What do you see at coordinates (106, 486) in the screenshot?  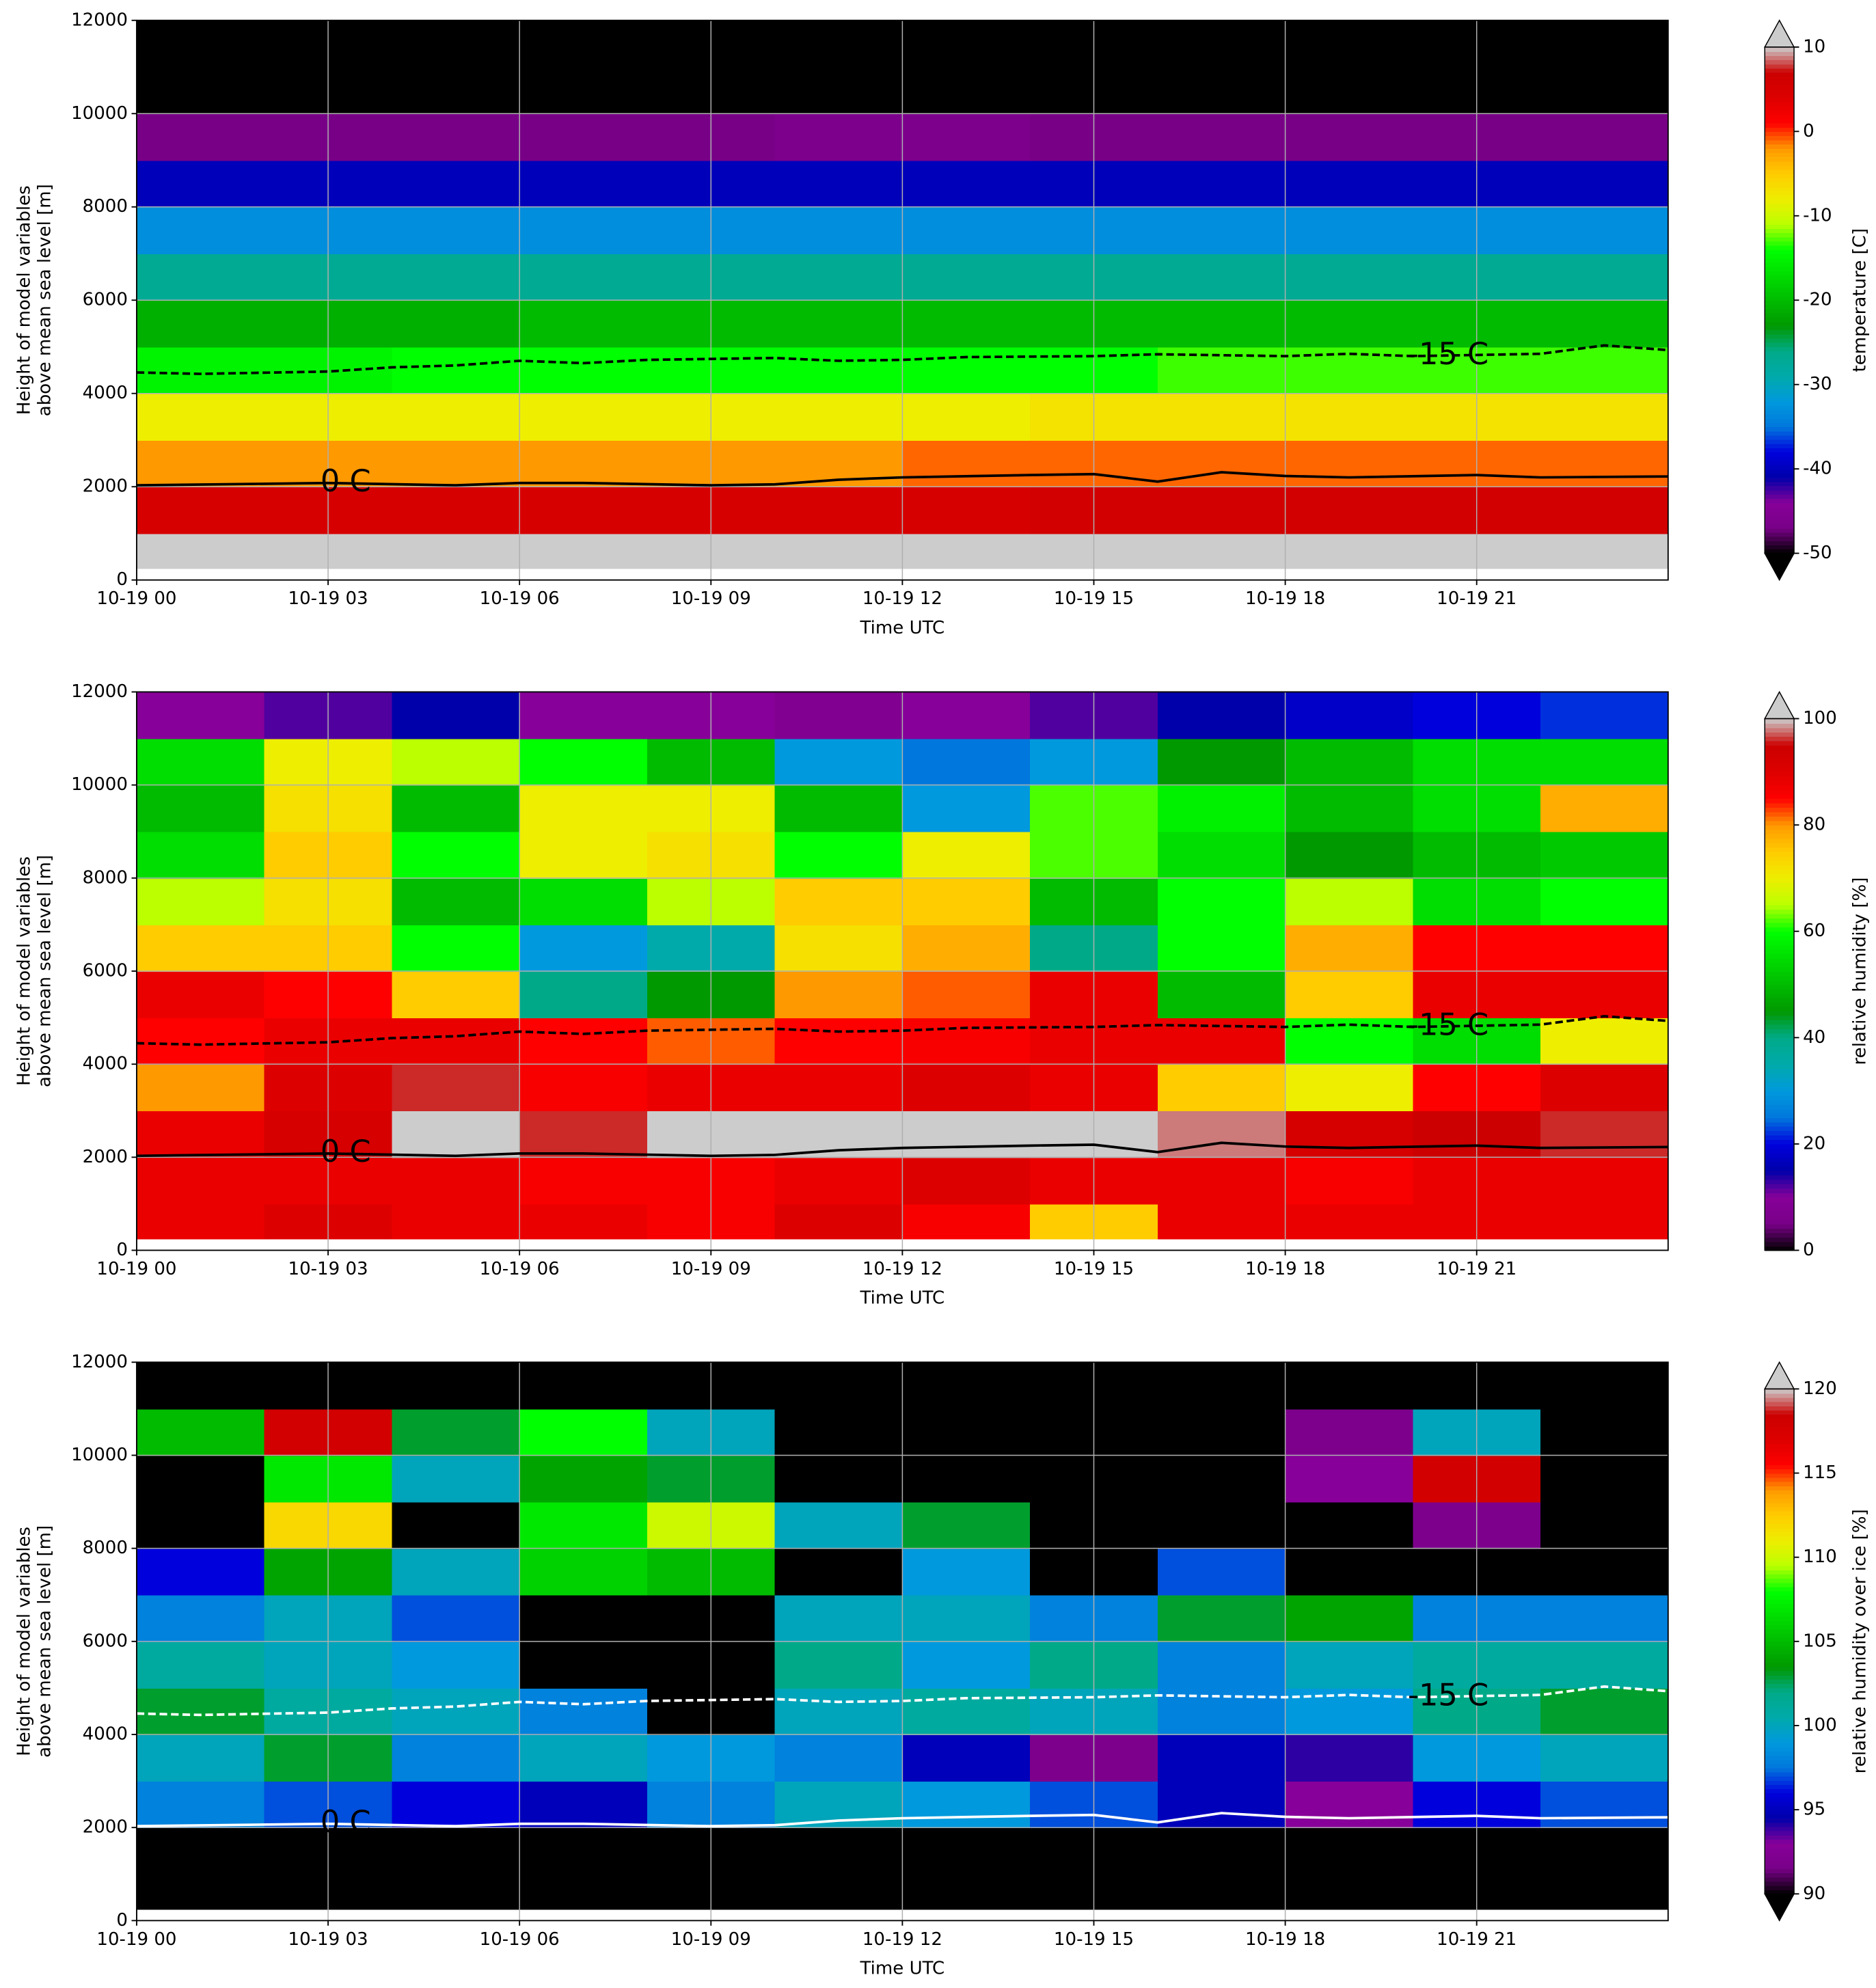 I see `y-tick-label: 2000` at bounding box center [106, 486].